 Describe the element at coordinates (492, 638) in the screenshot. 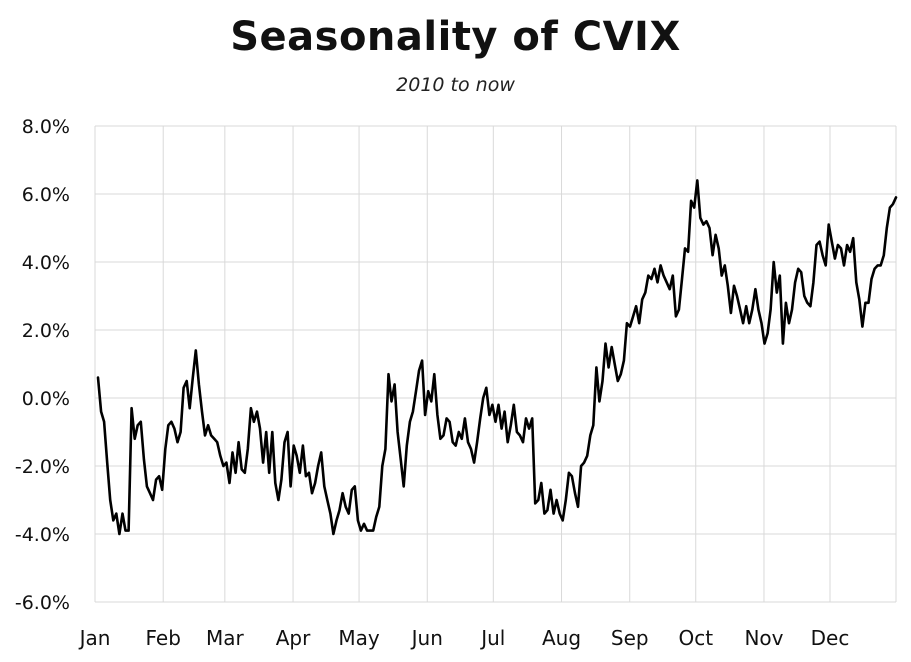

I see `x-tick-label: Jul` at that location.